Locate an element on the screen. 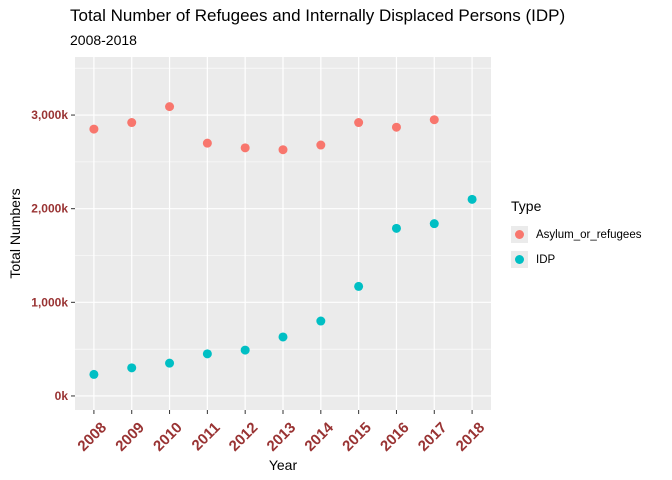  x-tick-label: 2014 is located at coordinates (319, 437).